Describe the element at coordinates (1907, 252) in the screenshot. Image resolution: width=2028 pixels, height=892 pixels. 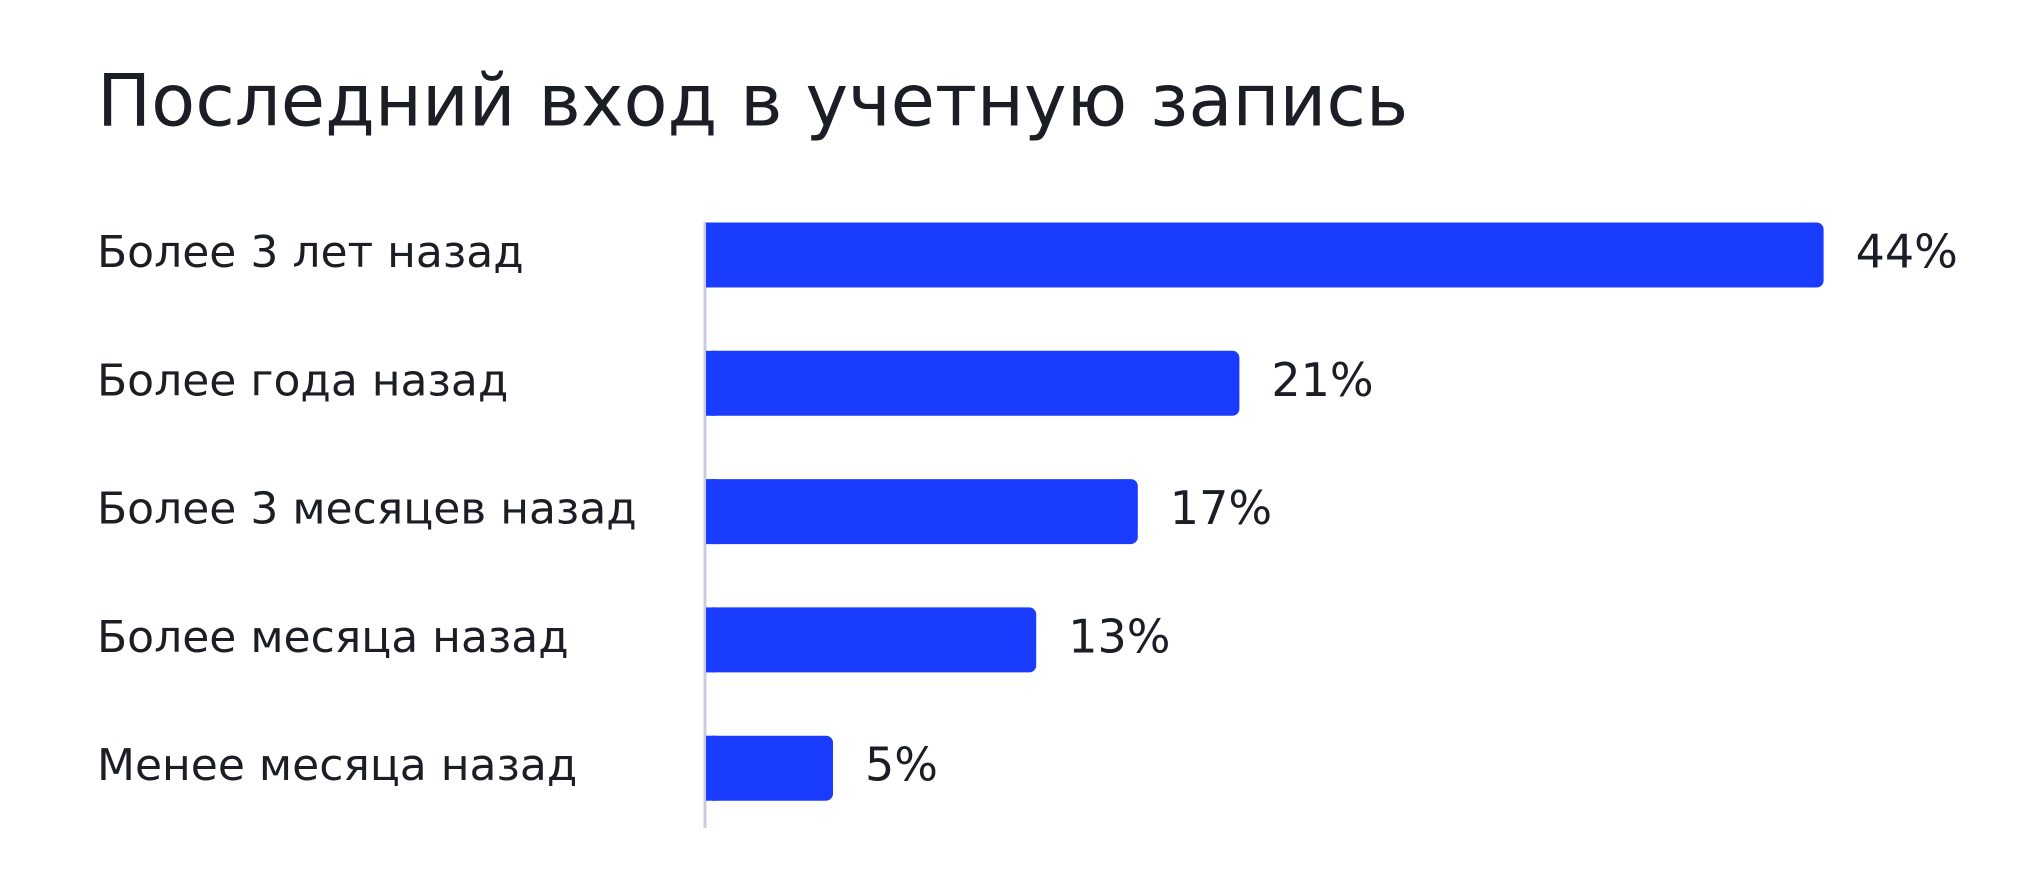
I see `value-label: 44%` at that location.